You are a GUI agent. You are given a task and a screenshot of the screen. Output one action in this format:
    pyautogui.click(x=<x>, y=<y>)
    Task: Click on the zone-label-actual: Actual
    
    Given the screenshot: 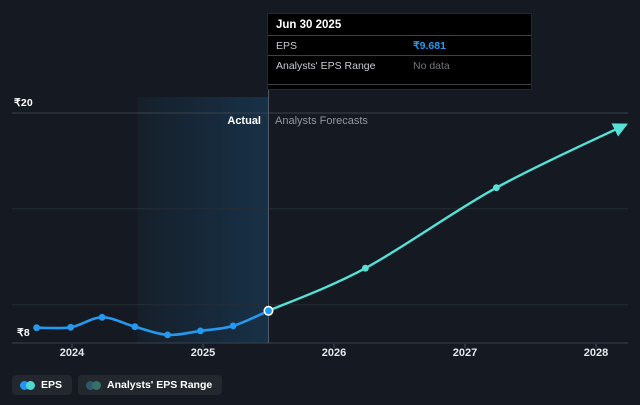 What is the action you would take?
    pyautogui.click(x=244, y=121)
    